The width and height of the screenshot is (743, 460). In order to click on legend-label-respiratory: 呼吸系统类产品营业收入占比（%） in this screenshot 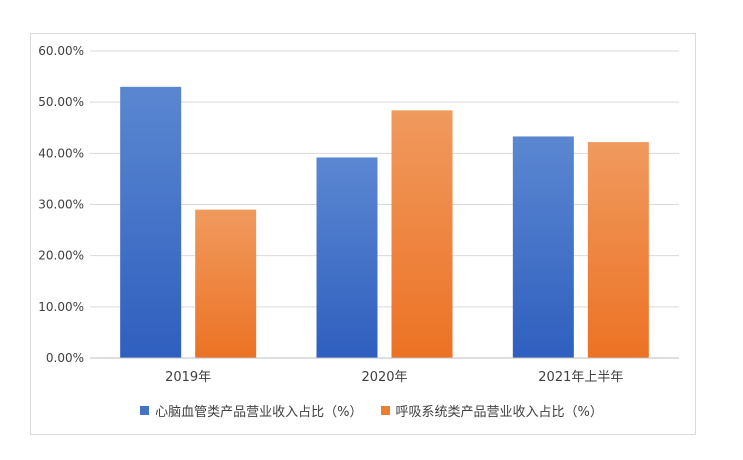, I will do `click(499, 412)`.